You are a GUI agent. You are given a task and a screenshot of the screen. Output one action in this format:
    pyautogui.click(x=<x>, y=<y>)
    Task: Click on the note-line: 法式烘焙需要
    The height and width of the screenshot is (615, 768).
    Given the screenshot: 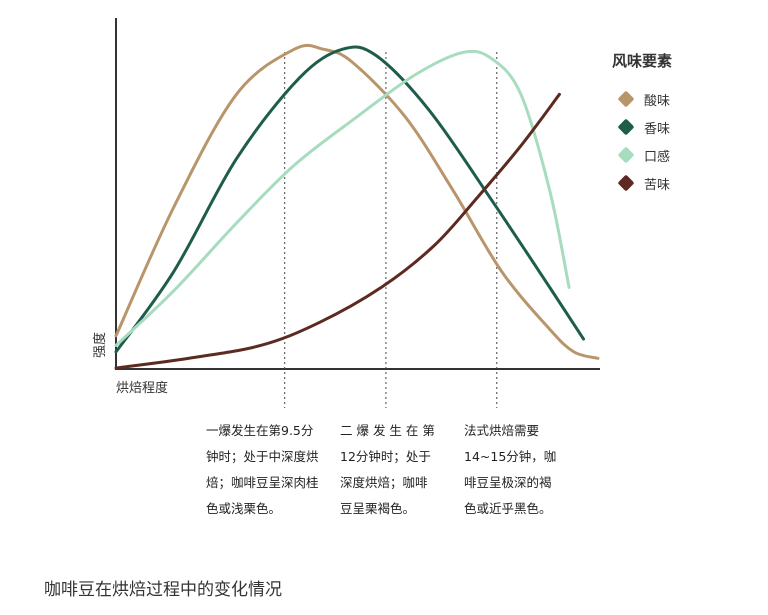 What is the action you would take?
    pyautogui.click(x=502, y=430)
    